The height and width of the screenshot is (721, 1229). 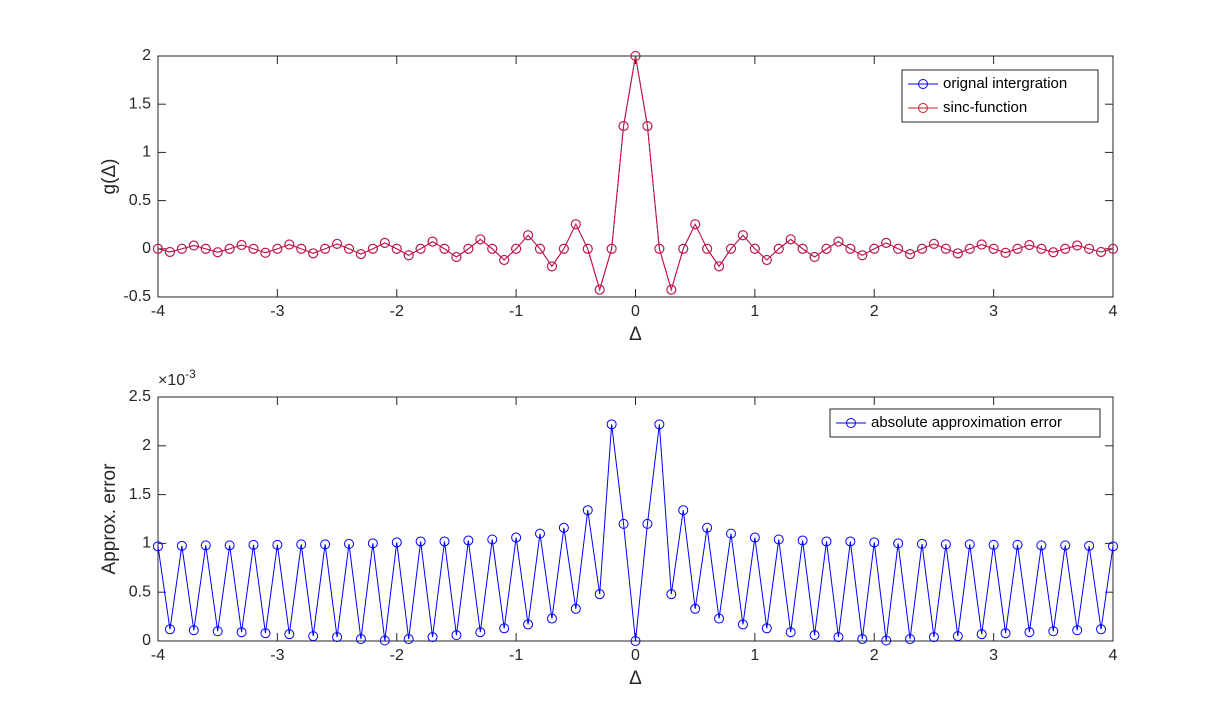 I want to click on y-tick-label: 0.5, so click(x=140, y=200).